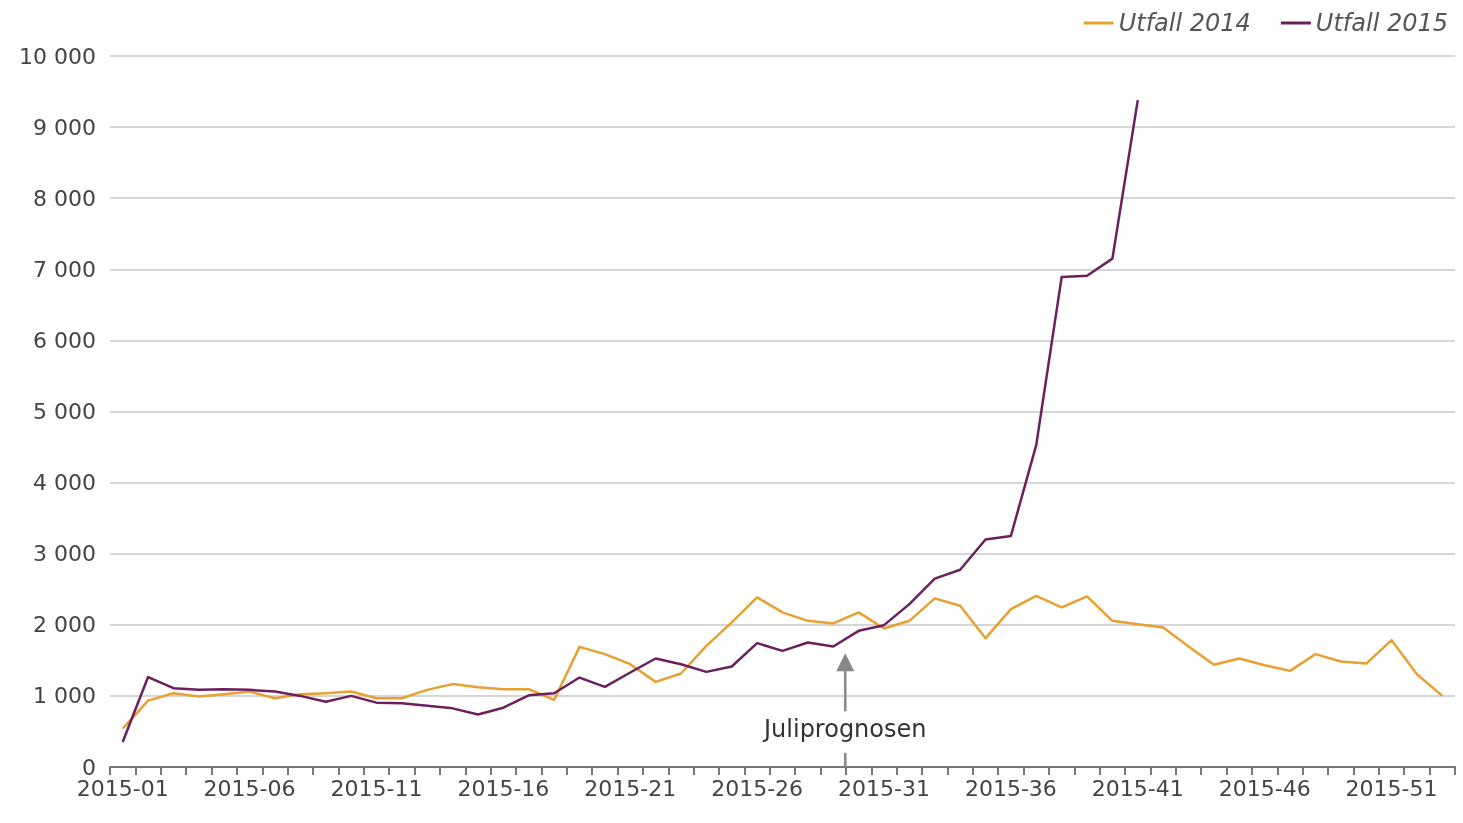 Image resolution: width=1463 pixels, height=823 pixels. I want to click on x-tick-label: 2015-11, so click(376, 788).